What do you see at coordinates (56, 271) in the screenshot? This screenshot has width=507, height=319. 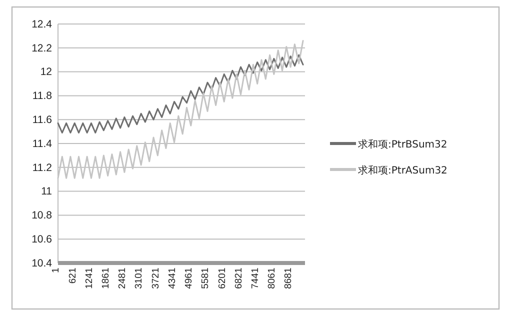 I see `x-tick-label: 1` at bounding box center [56, 271].